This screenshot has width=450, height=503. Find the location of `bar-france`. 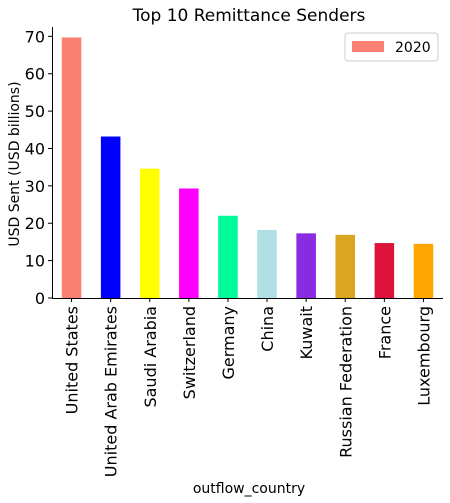

bar-france is located at coordinates (384, 270).